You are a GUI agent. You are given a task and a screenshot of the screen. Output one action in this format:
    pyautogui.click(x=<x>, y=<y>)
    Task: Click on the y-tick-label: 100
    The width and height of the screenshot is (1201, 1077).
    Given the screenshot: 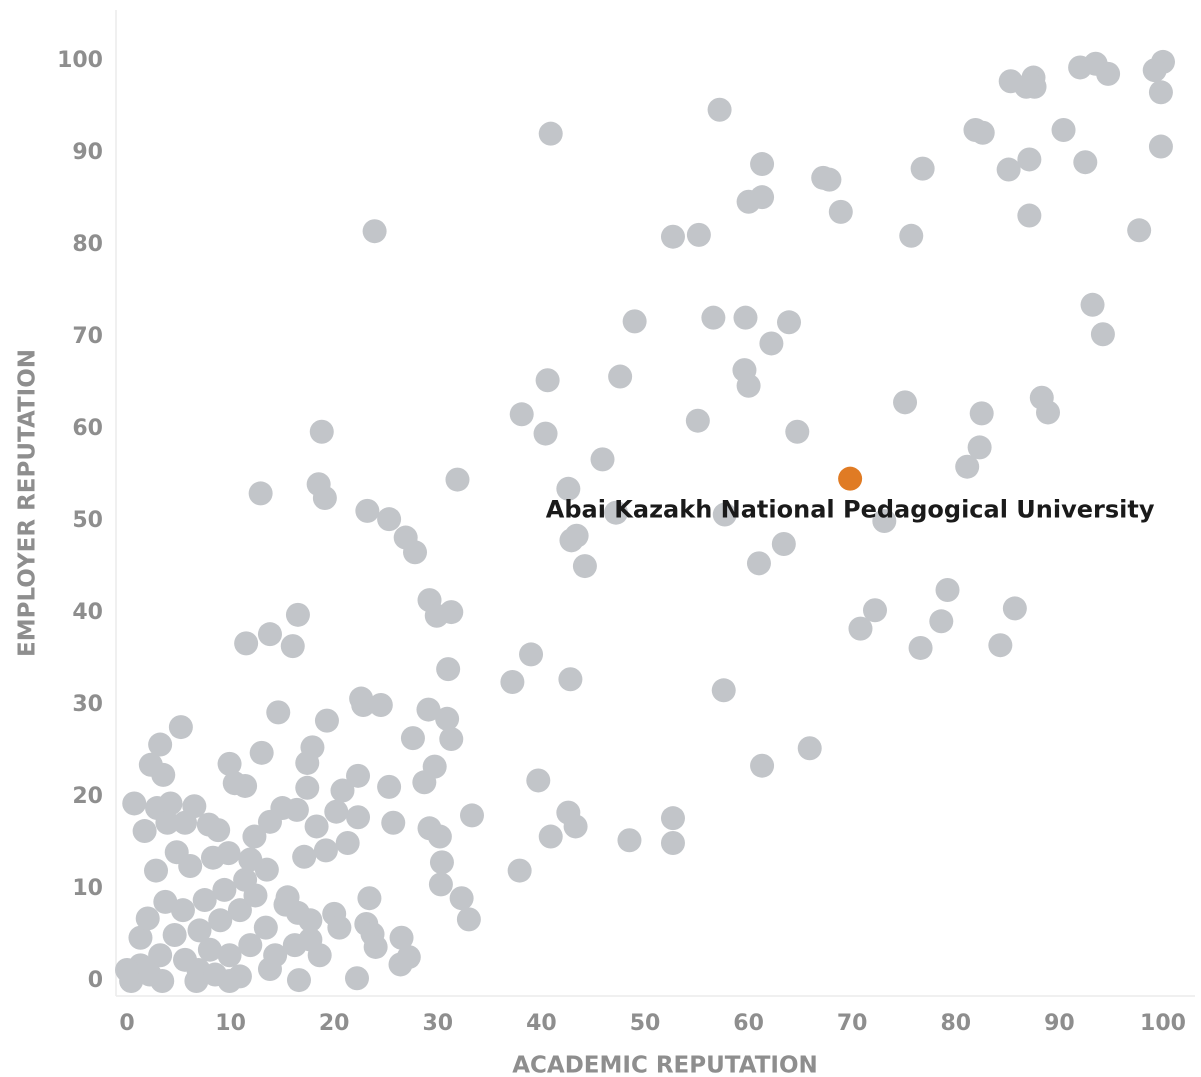 What is the action you would take?
    pyautogui.click(x=80, y=60)
    